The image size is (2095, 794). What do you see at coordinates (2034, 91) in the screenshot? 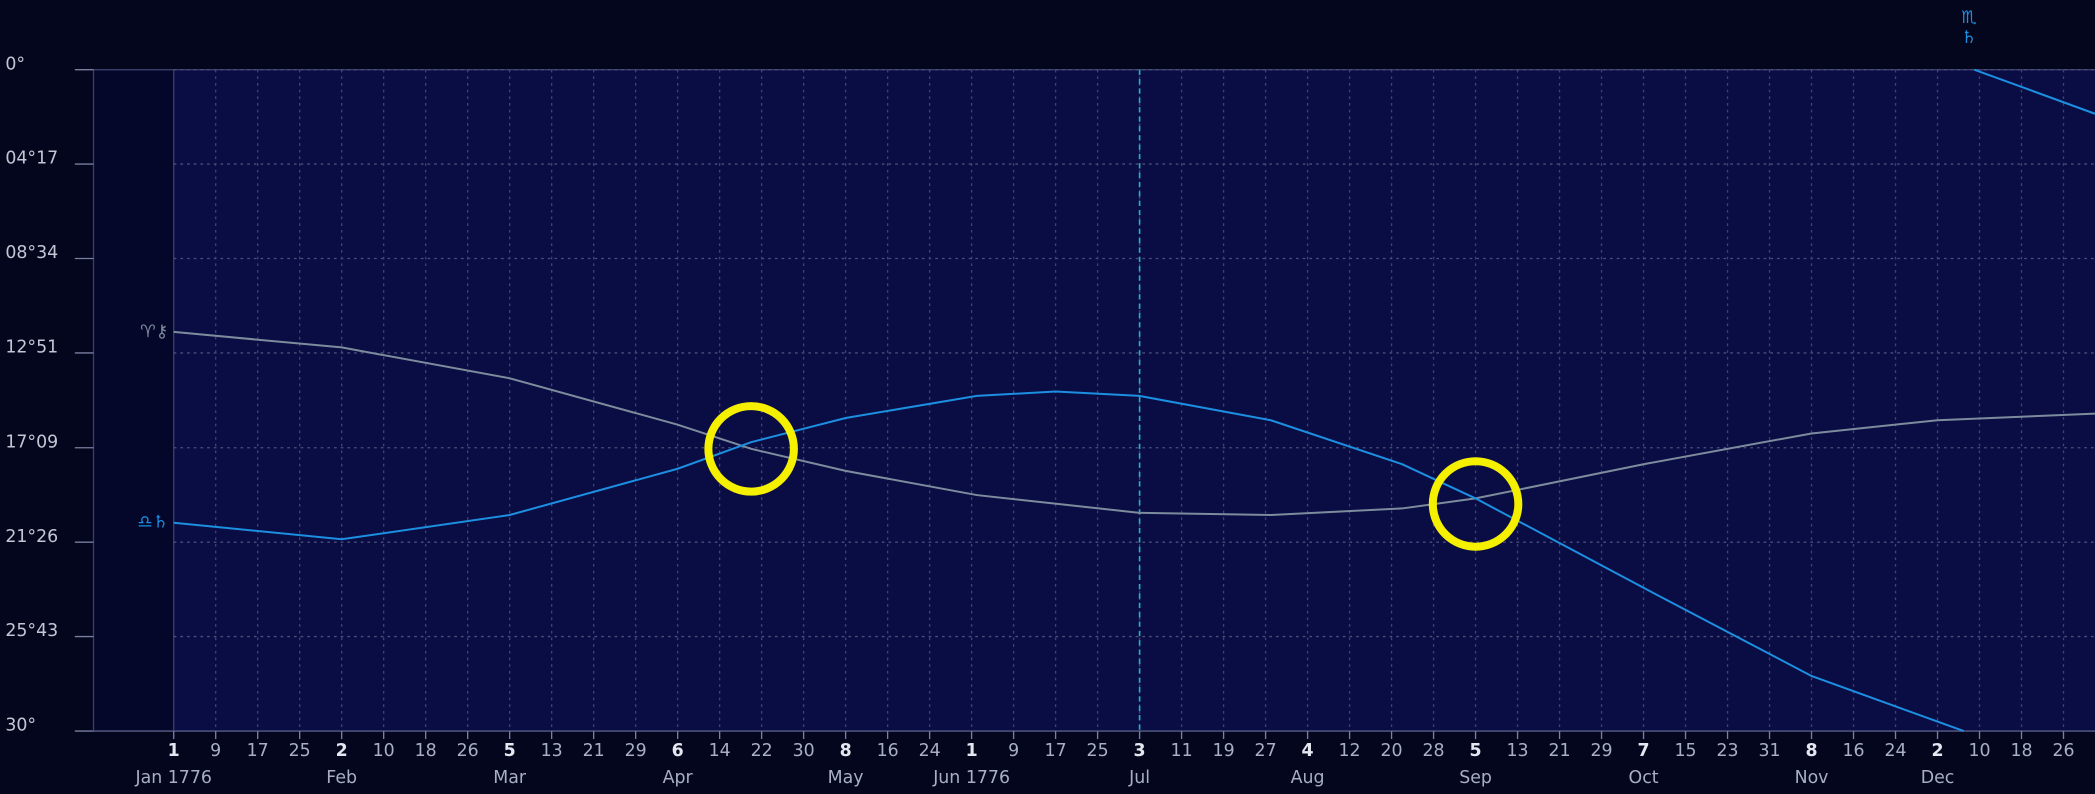
I see `series-line` at bounding box center [2034, 91].